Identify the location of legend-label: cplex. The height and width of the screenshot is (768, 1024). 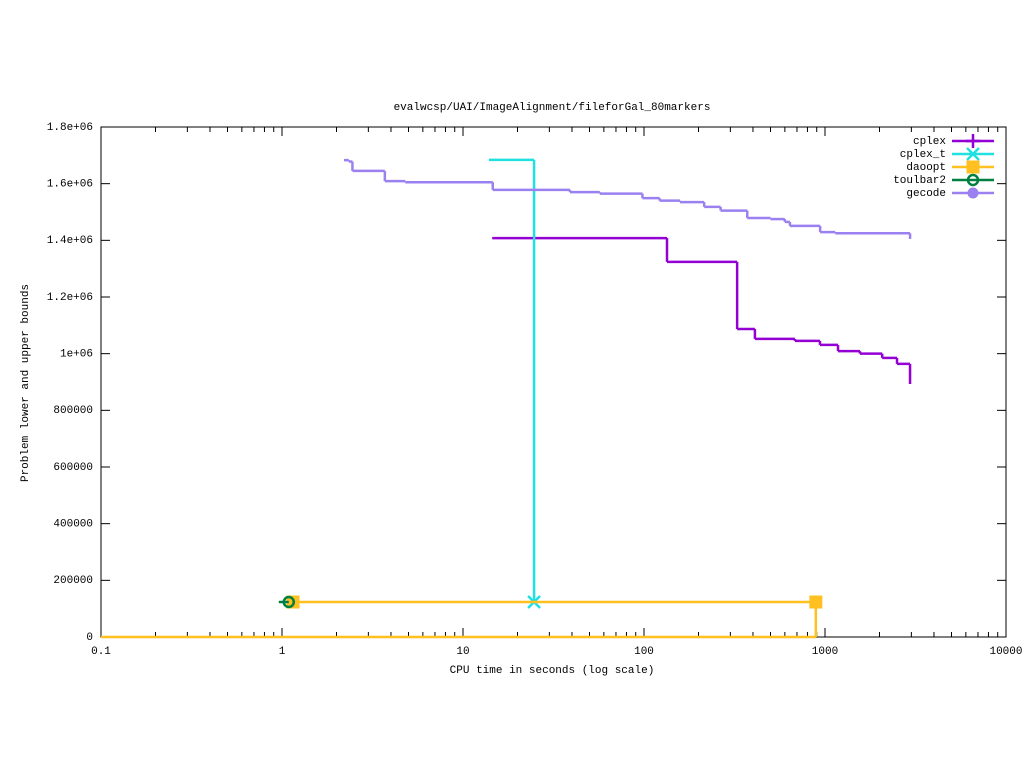
(929, 142).